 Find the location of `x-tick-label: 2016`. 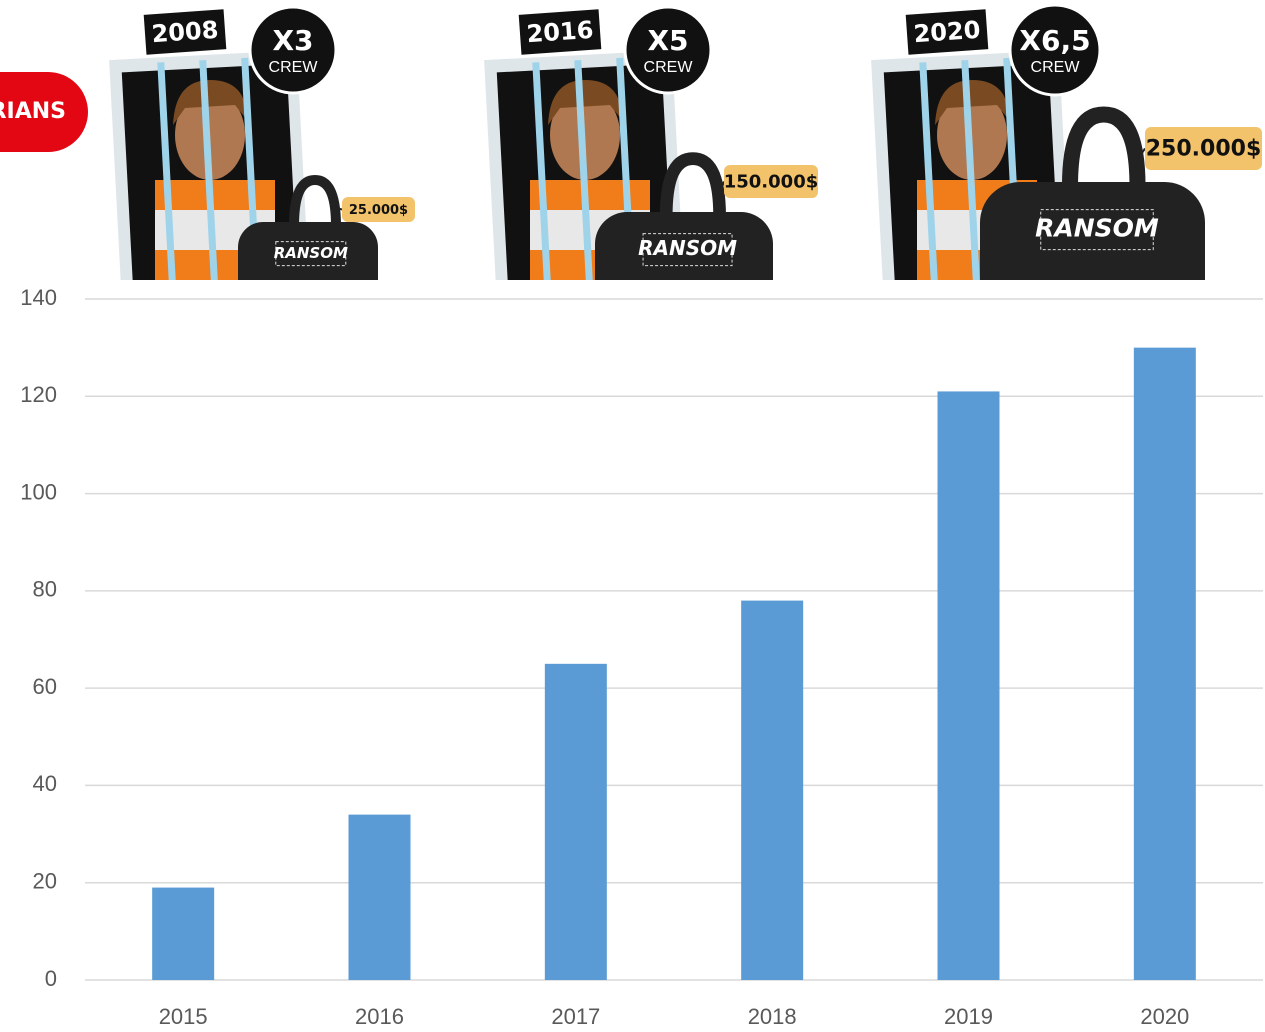

x-tick-label: 2016 is located at coordinates (379, 1016).